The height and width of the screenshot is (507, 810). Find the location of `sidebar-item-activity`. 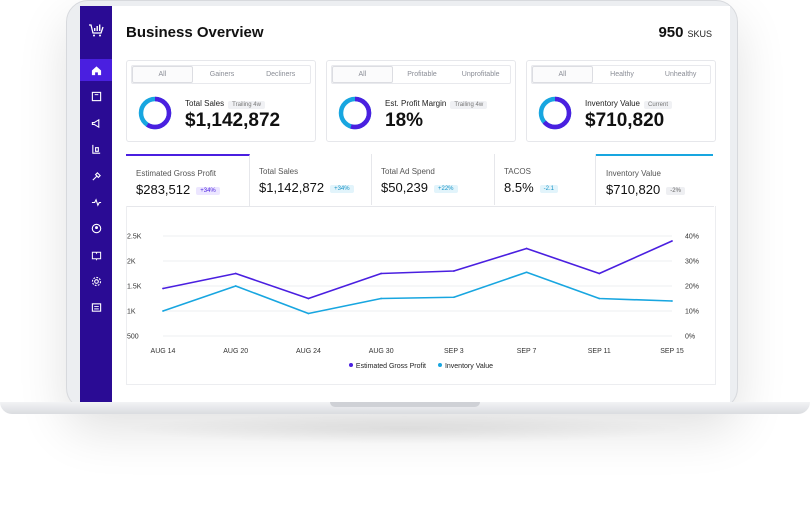

sidebar-item-activity is located at coordinates (96, 202).